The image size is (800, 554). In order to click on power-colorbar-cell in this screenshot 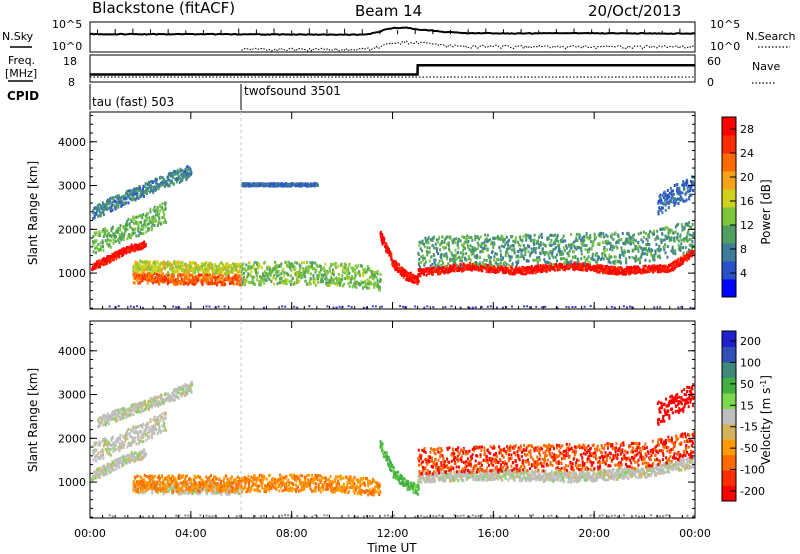, I will do `click(729, 252)`.